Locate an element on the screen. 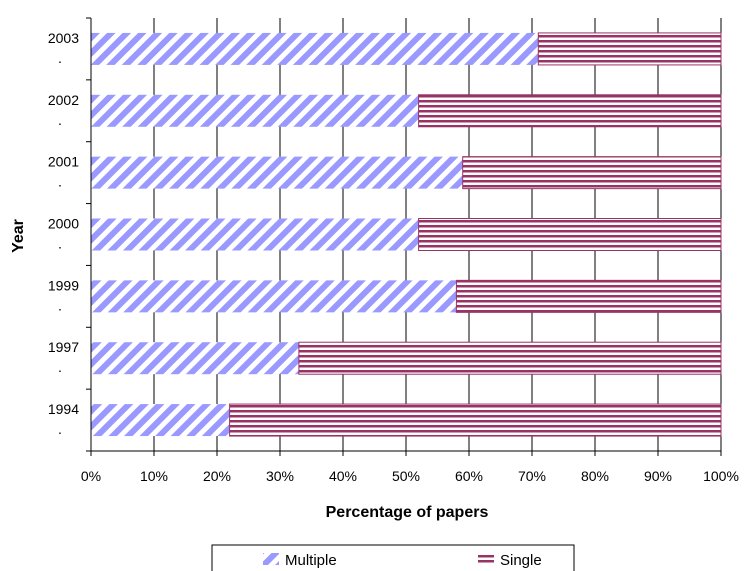 The height and width of the screenshot is (571, 744). bar-single-1994 is located at coordinates (475, 420).